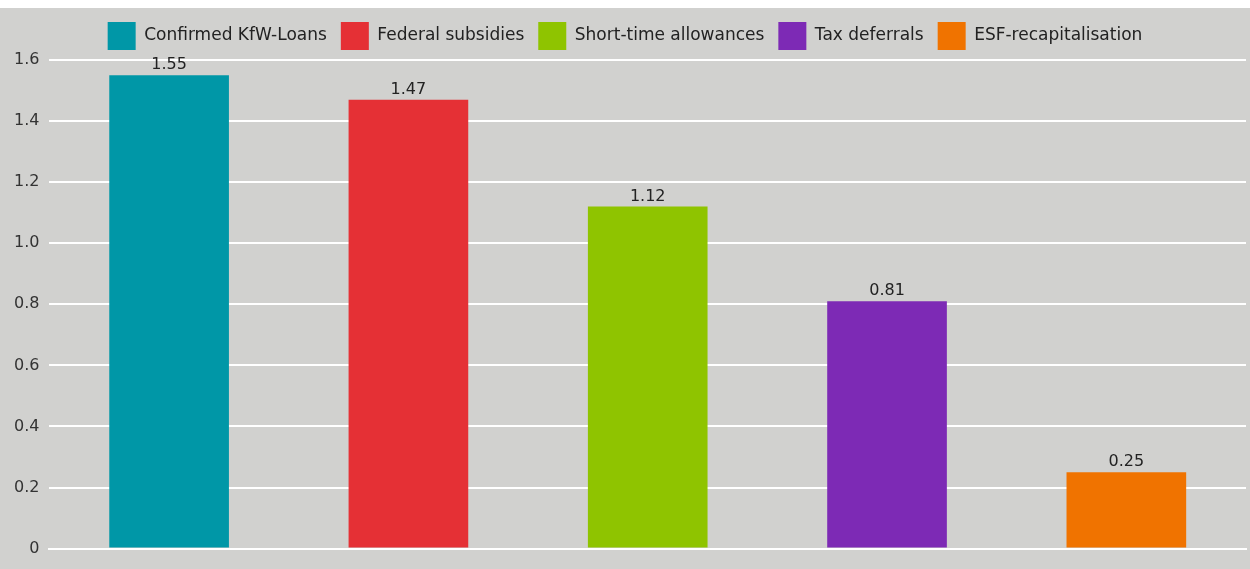 This screenshot has height=569, width=1250. What do you see at coordinates (26, 303) in the screenshot?
I see `y-tick-label: 0.8` at bounding box center [26, 303].